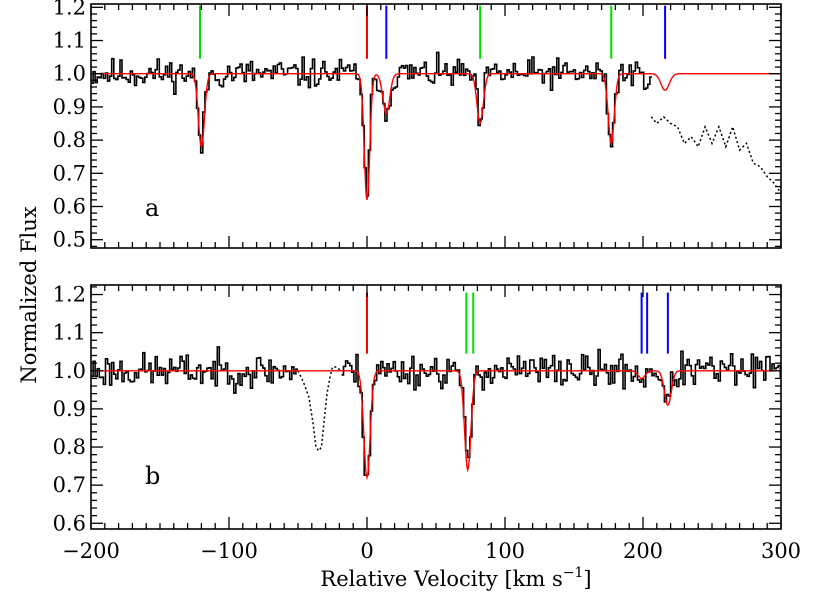 This screenshot has height=602, width=830. I want to click on x-tick-label: 0, so click(366, 551).